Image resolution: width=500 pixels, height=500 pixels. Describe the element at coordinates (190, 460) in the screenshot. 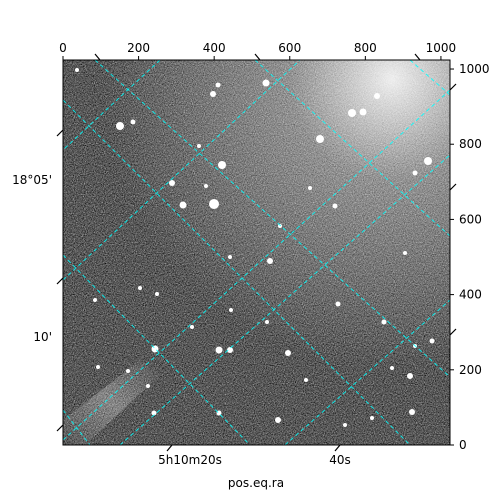

I see `ra-tick-label-1: 5h10m20s` at that location.